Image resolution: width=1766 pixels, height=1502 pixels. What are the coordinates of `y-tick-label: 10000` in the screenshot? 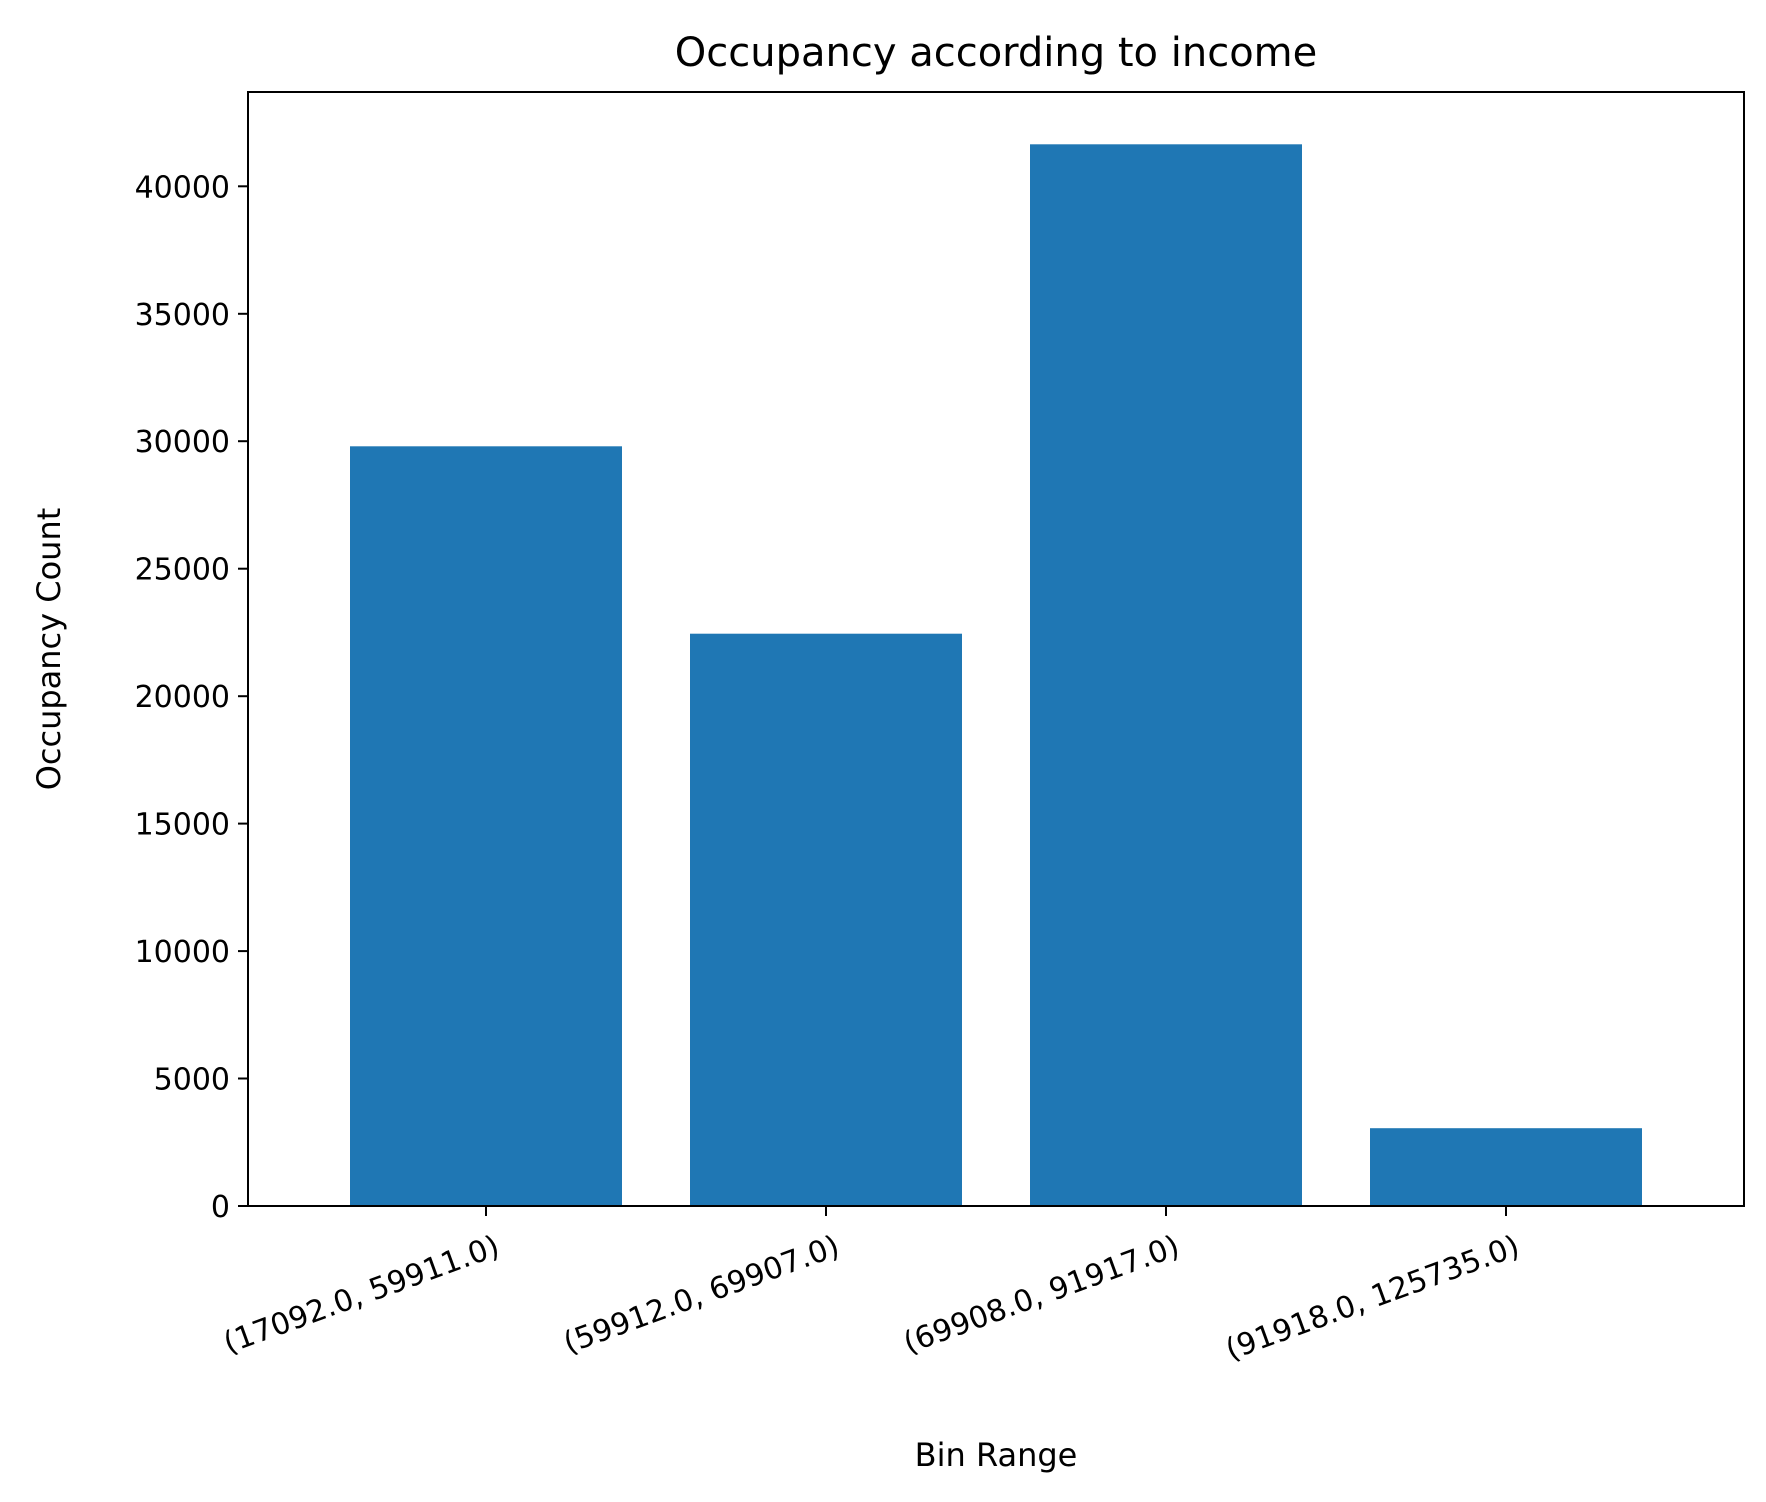 It's located at (182, 952).